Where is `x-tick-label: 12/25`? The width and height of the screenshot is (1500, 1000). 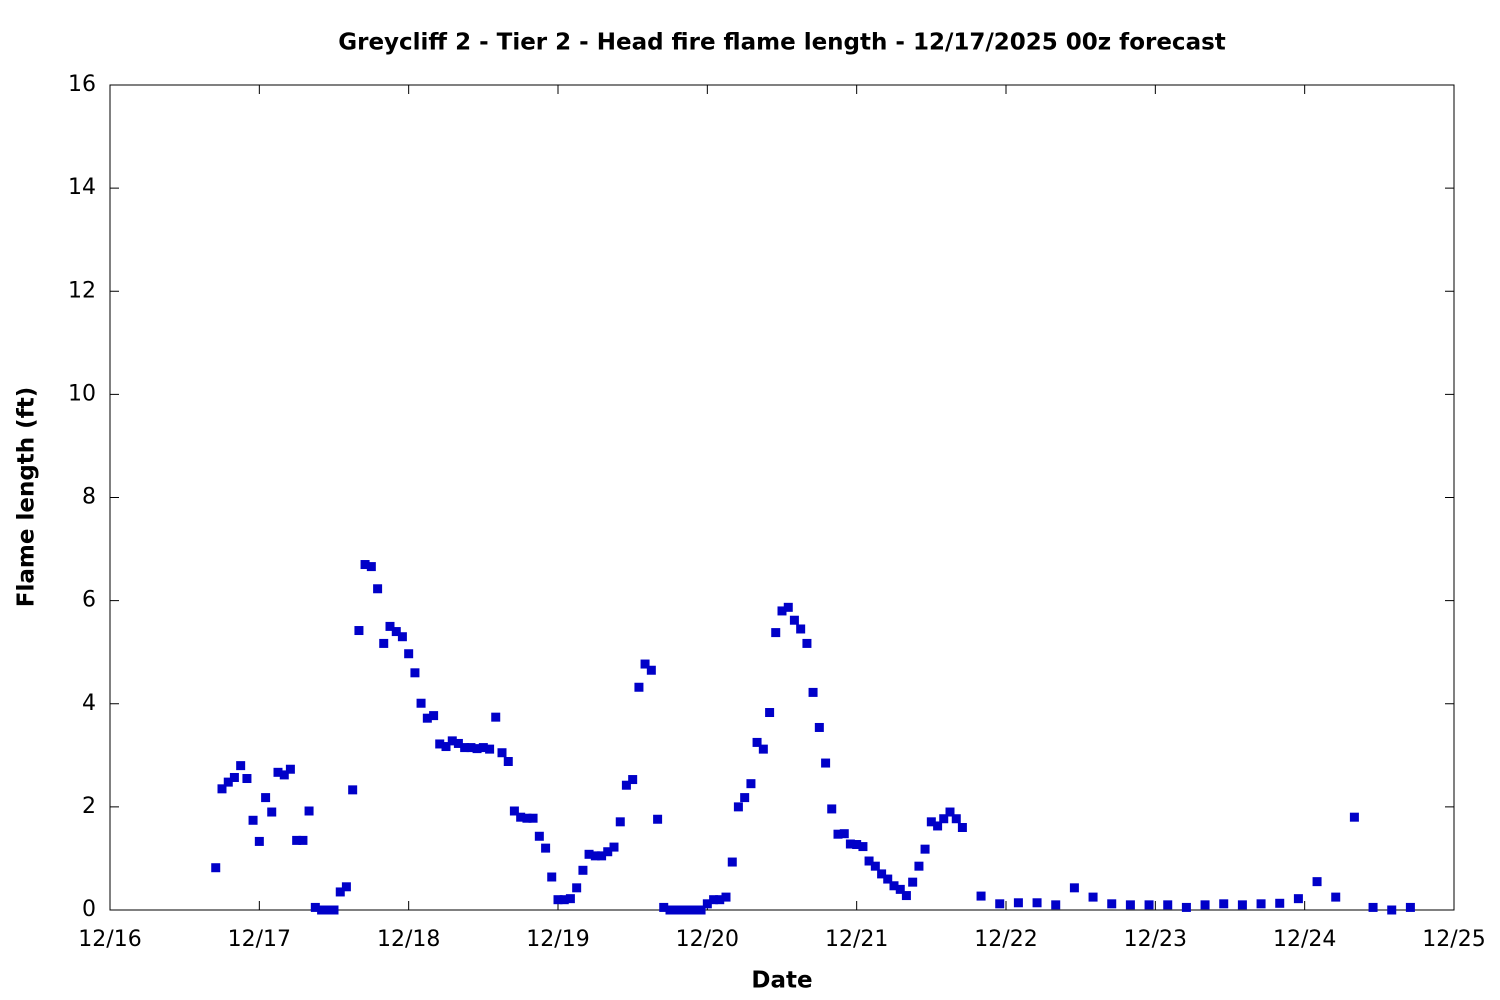 x-tick-label: 12/25 is located at coordinates (1453, 939).